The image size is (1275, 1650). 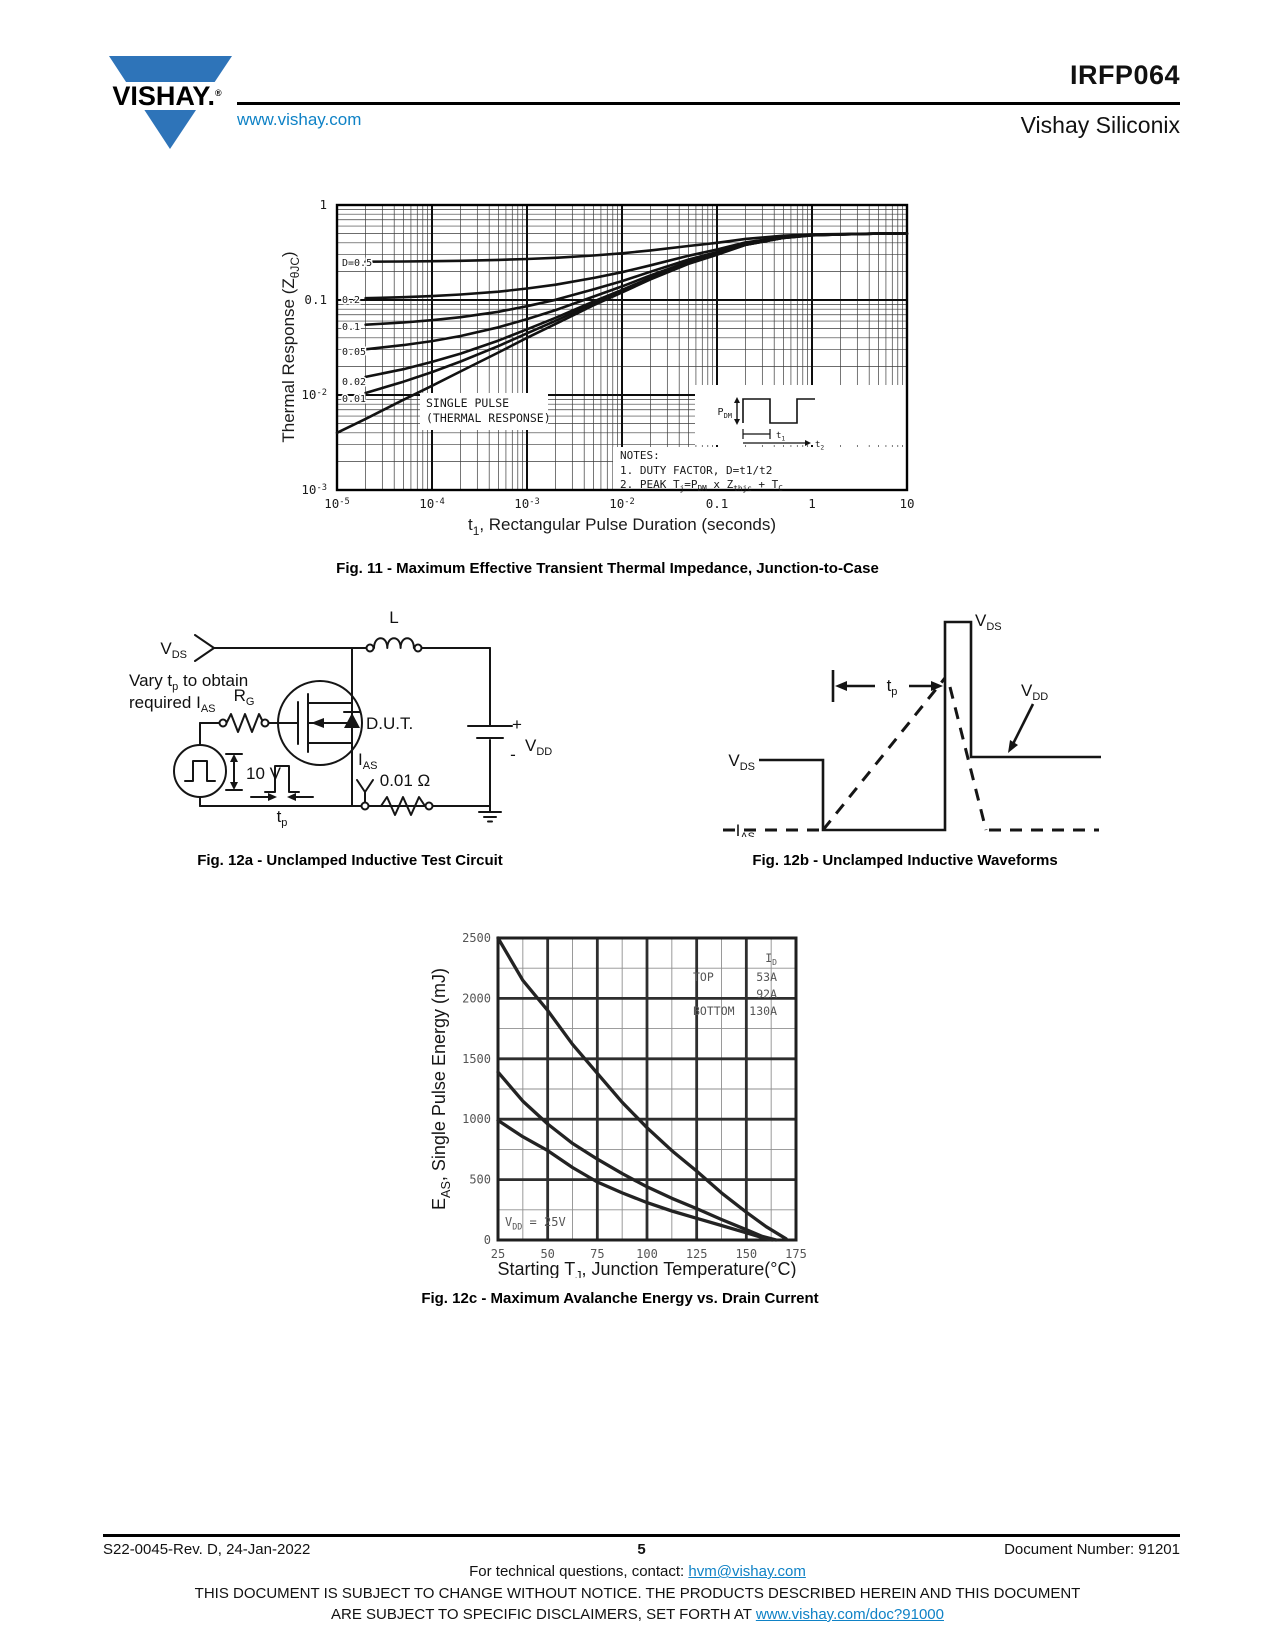 What do you see at coordinates (291, 346) in the screenshot?
I see `y-axis-title: Thermal Response (ZθJC)` at bounding box center [291, 346].